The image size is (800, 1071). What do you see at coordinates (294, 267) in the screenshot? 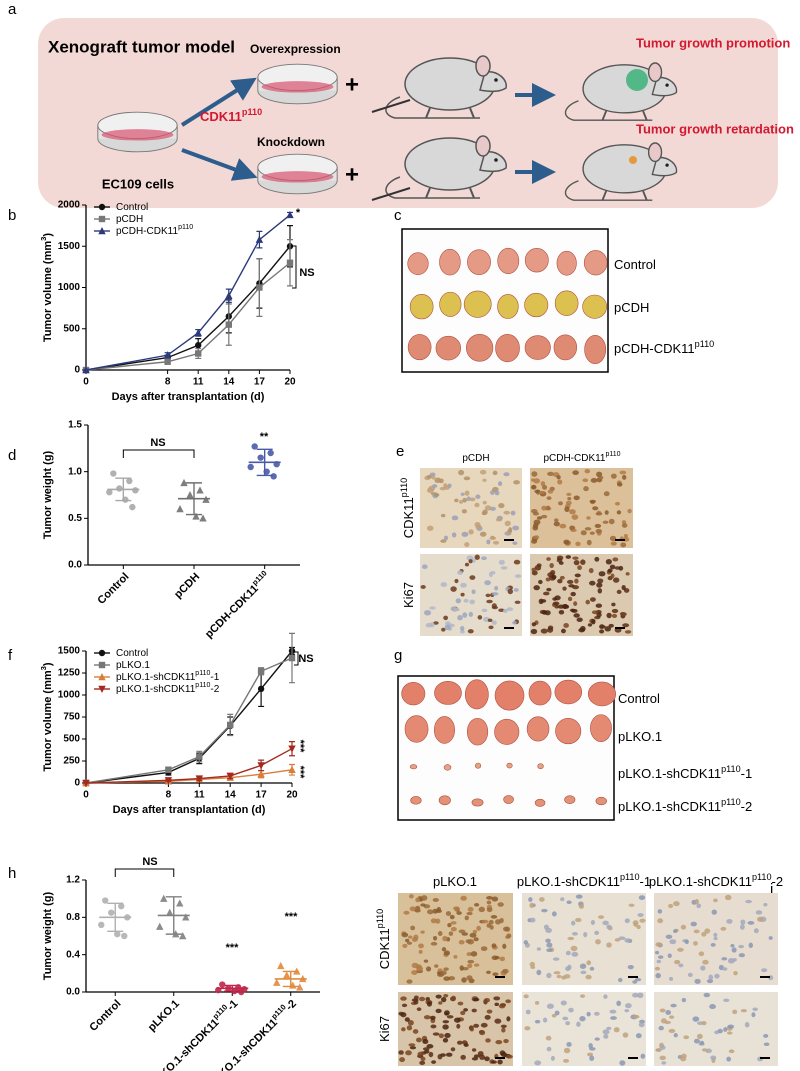
I see `bracket` at bounding box center [294, 267].